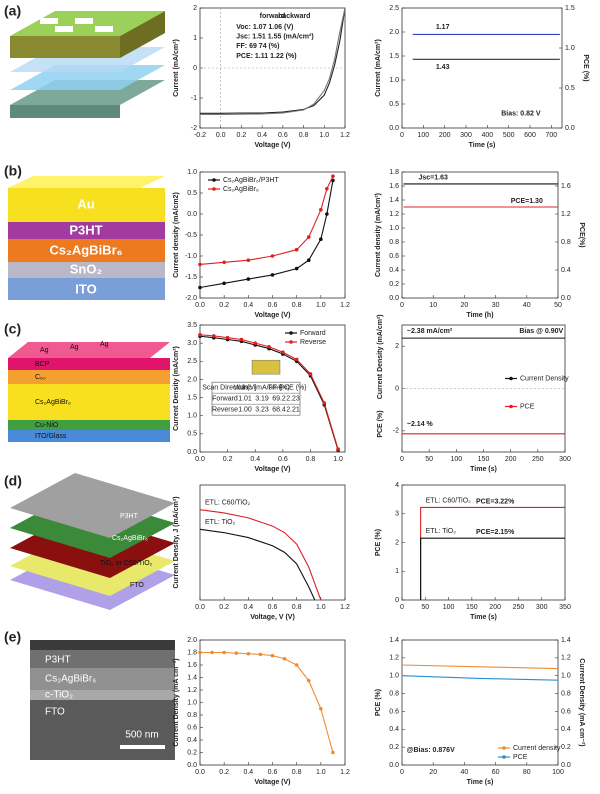  I want to click on y-tick-label: 1.8, so click(192, 652).